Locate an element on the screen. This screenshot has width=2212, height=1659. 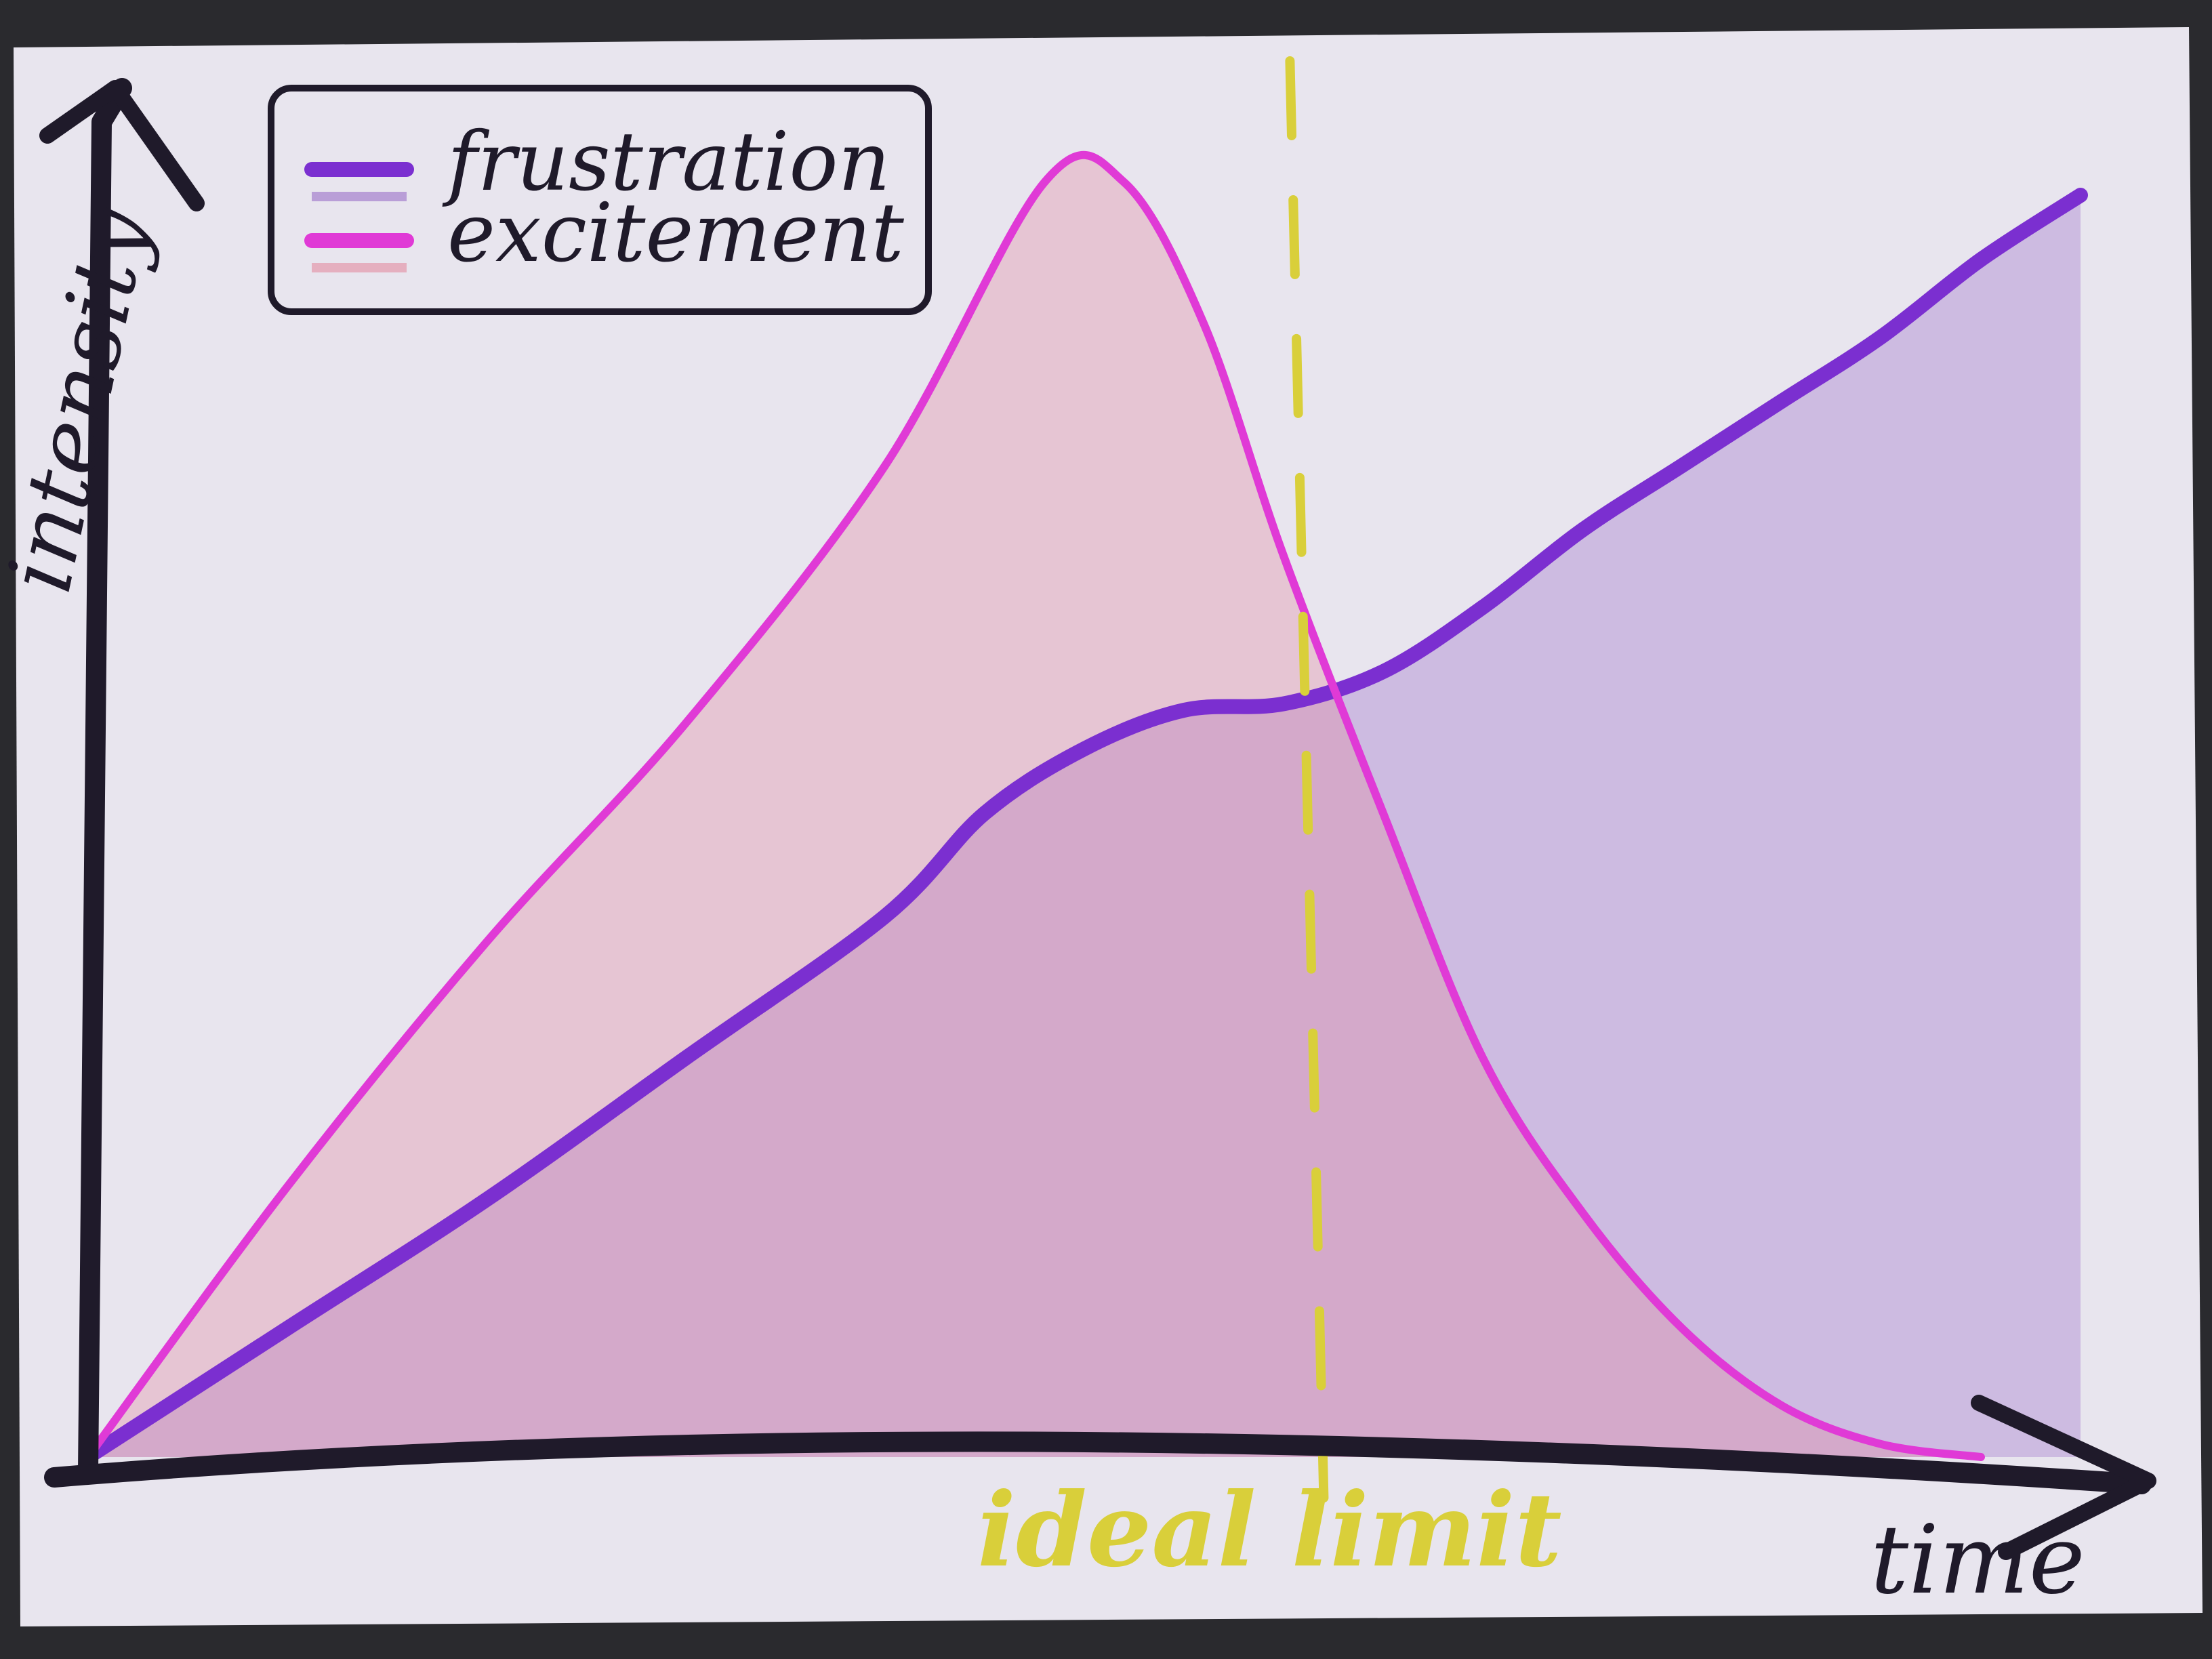
ideal-limit-line is located at coordinates (1307, 779).